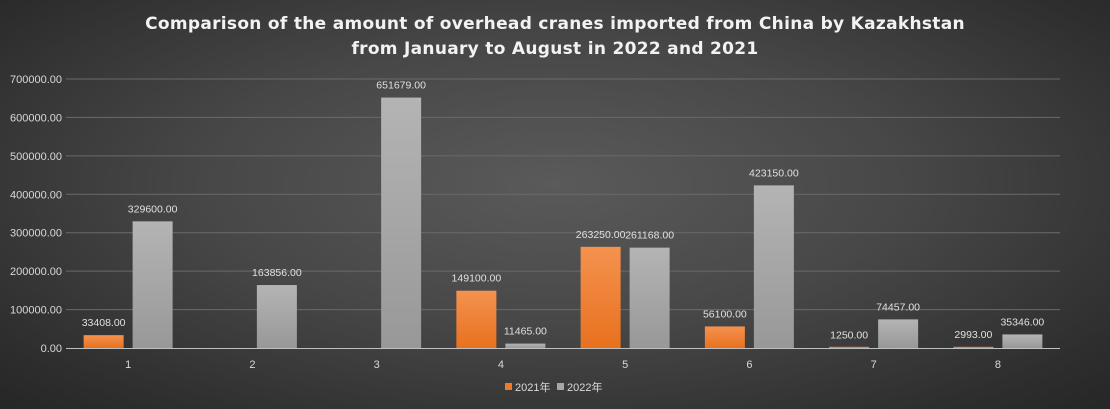 The image size is (1110, 409). I want to click on bar-2021年-1, so click(103, 341).